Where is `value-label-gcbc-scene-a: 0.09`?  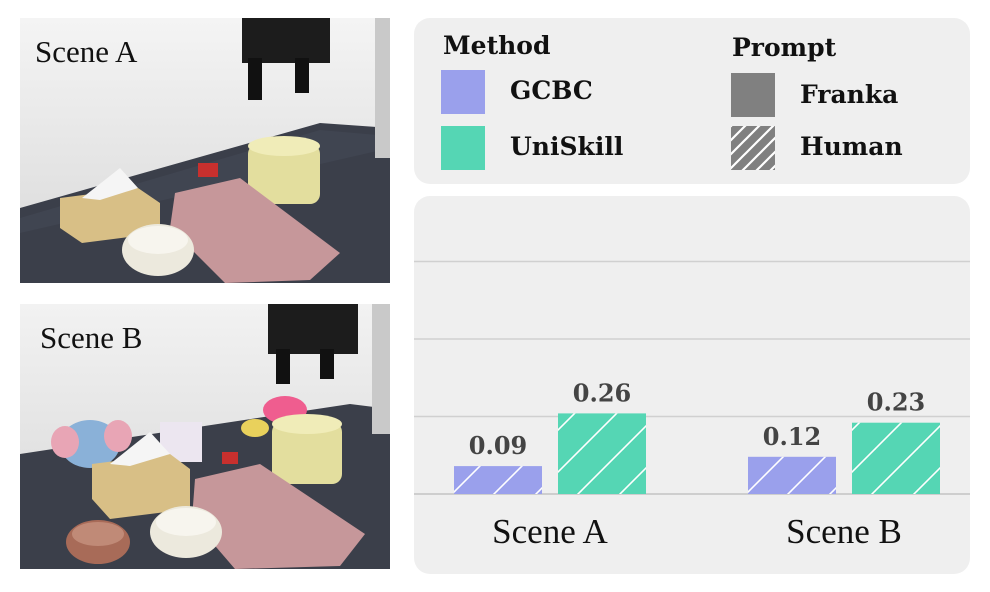 value-label-gcbc-scene-a: 0.09 is located at coordinates (498, 445).